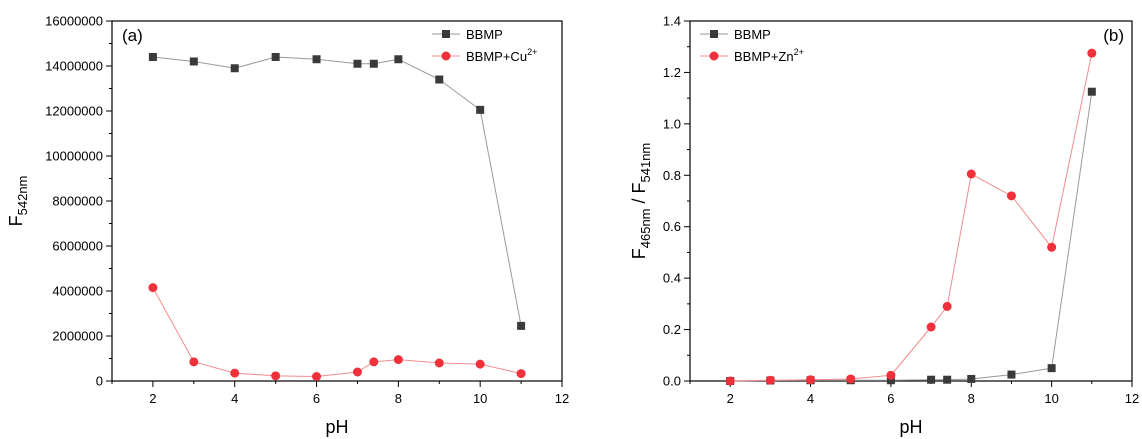  What do you see at coordinates (752, 45) in the screenshot?
I see `legend: BBMP BBMP+Zn2+` at bounding box center [752, 45].